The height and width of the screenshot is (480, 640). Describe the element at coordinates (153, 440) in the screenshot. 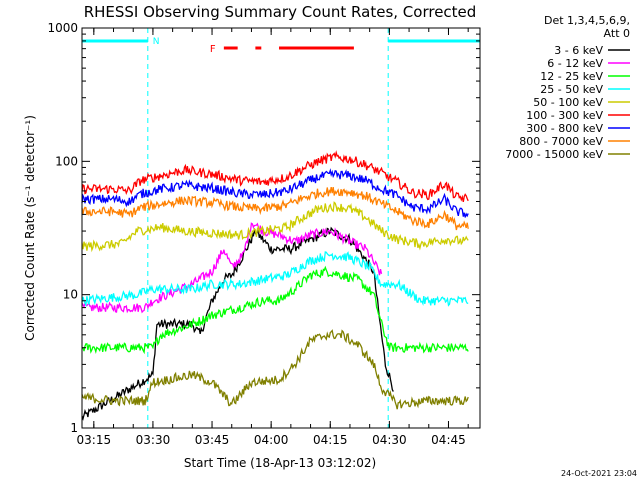

I see `x-tick-label-1: 03:30` at that location.